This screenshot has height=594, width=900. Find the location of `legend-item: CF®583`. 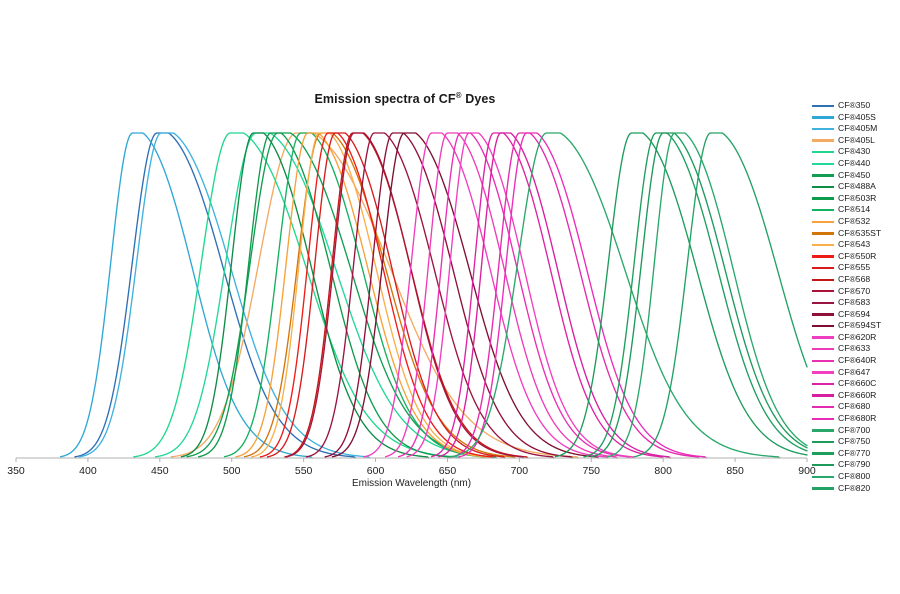

legend-item: CF®583 is located at coordinates (856, 303).